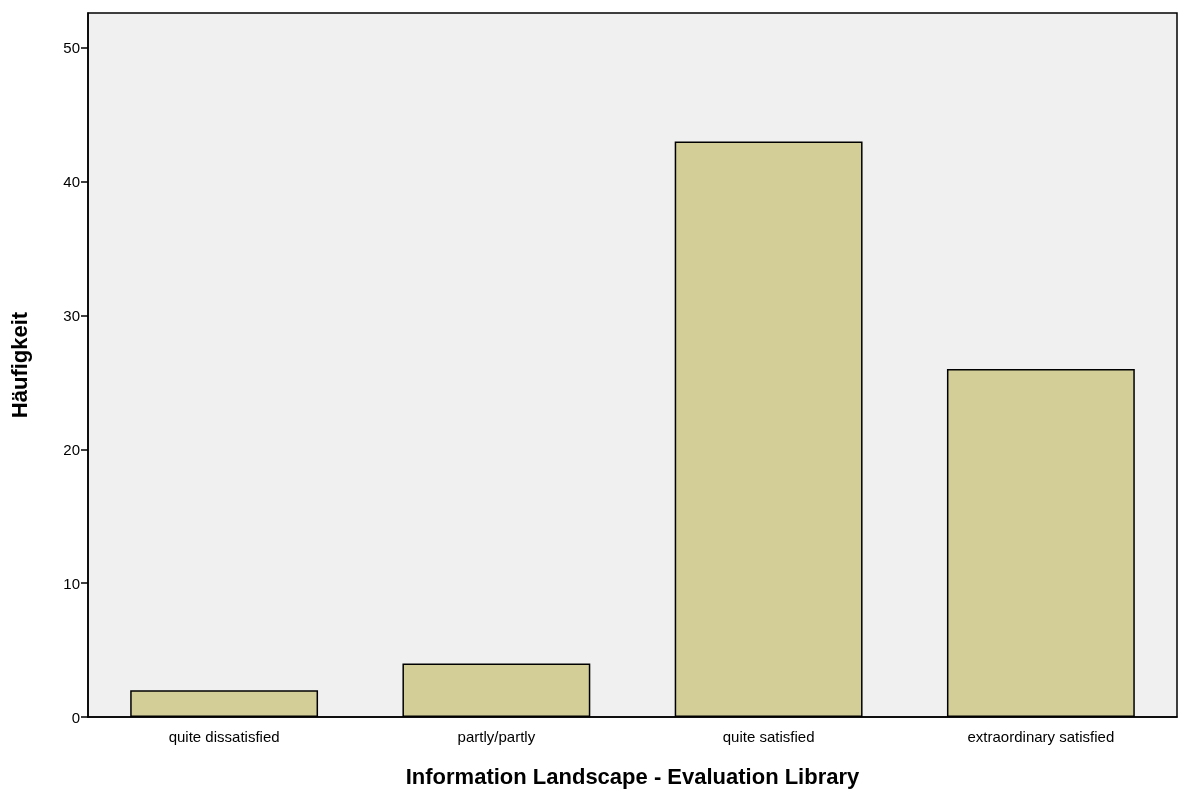 The height and width of the screenshot is (804, 1192). I want to click on x-tick-label: quite satisfied, so click(768, 736).